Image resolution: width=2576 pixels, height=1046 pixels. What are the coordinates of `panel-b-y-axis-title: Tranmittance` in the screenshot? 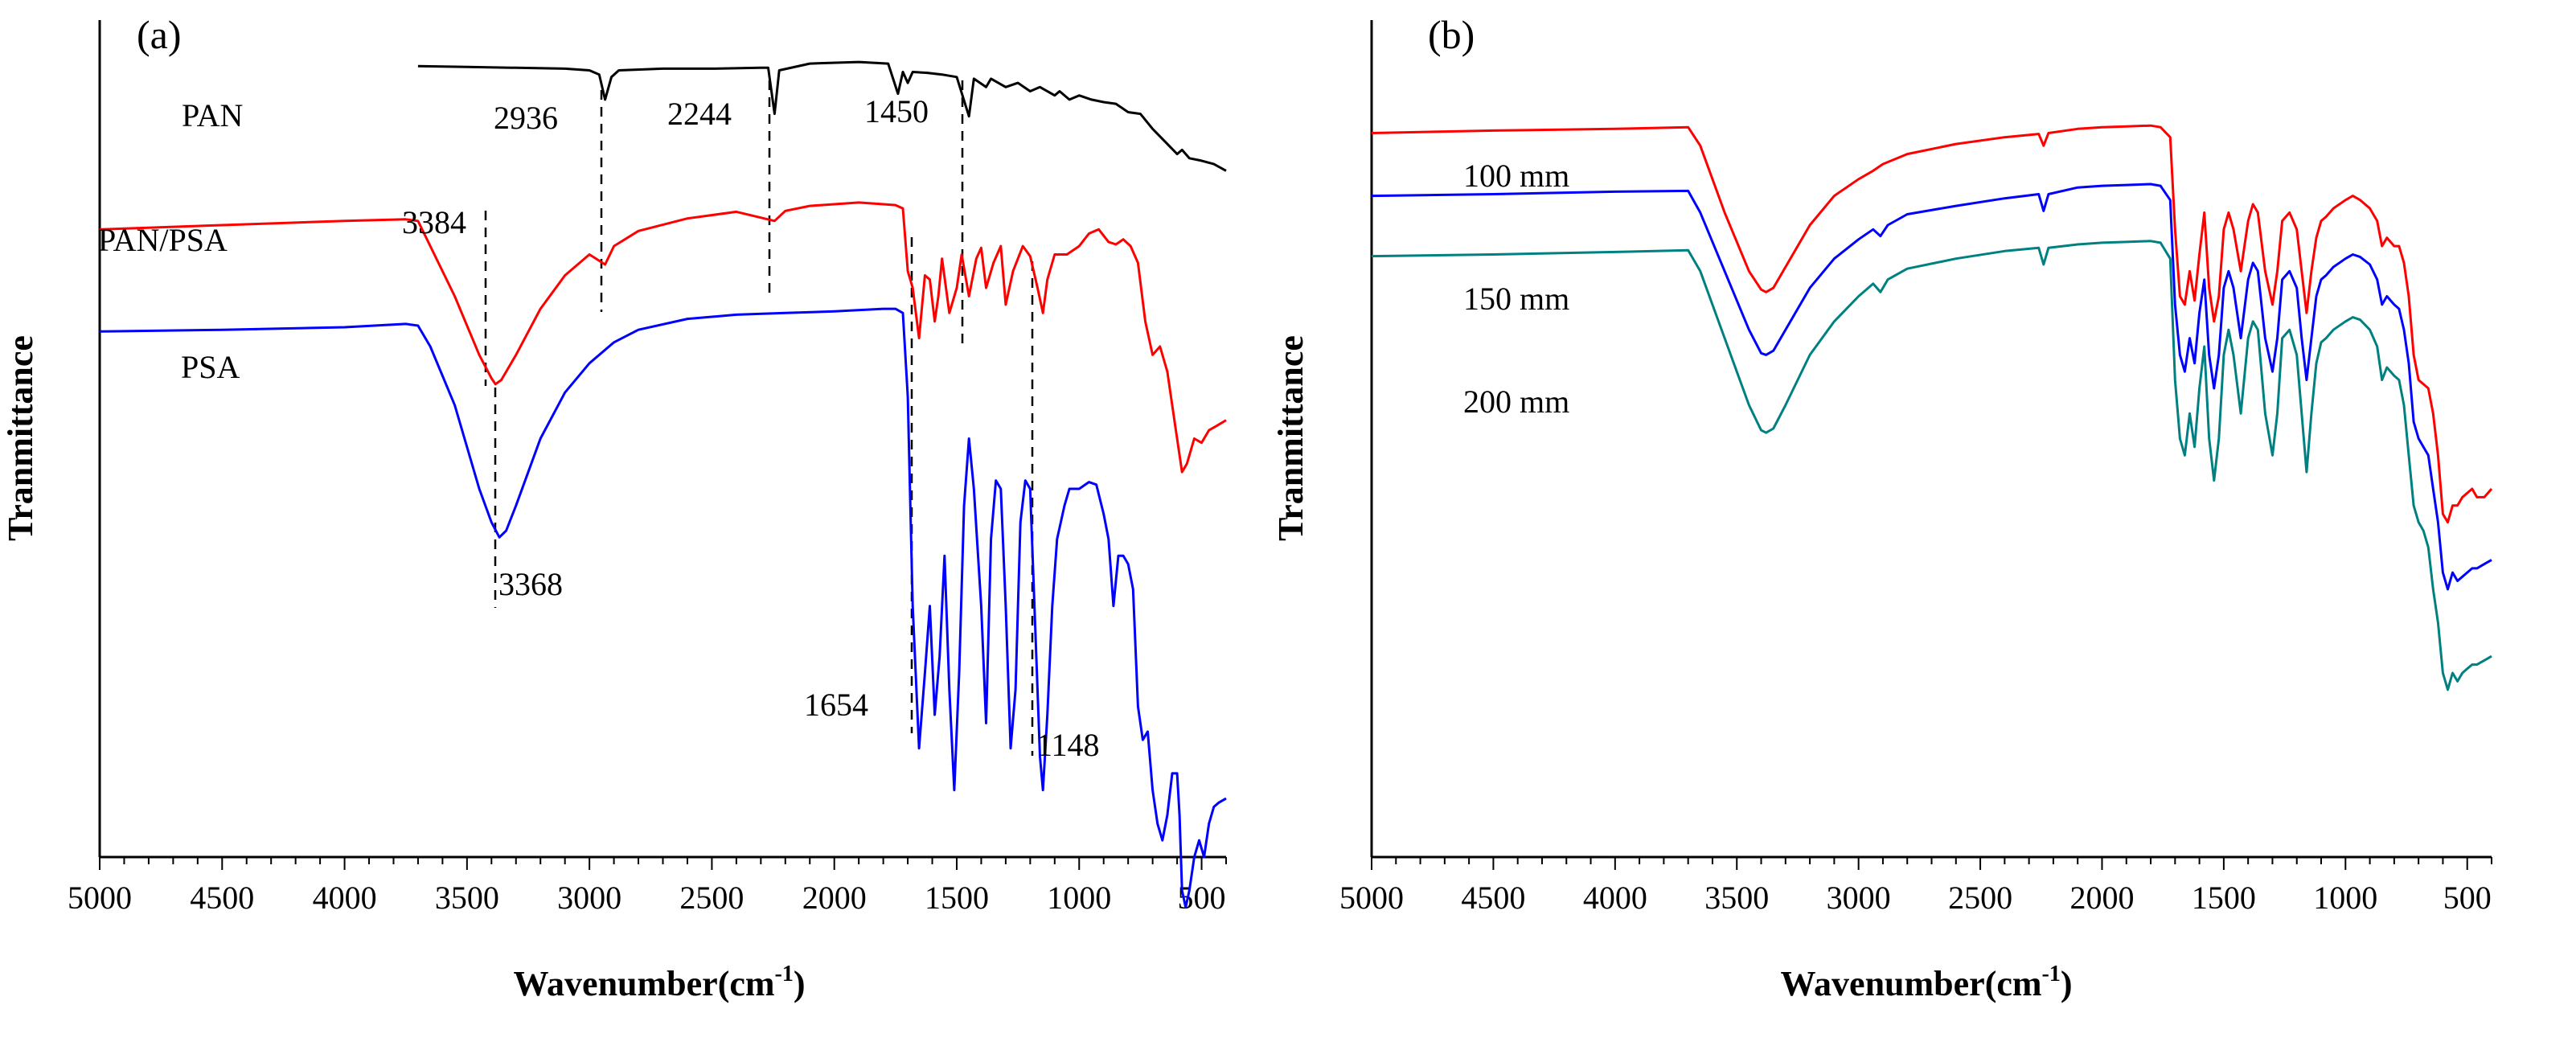 It's located at (1291, 438).